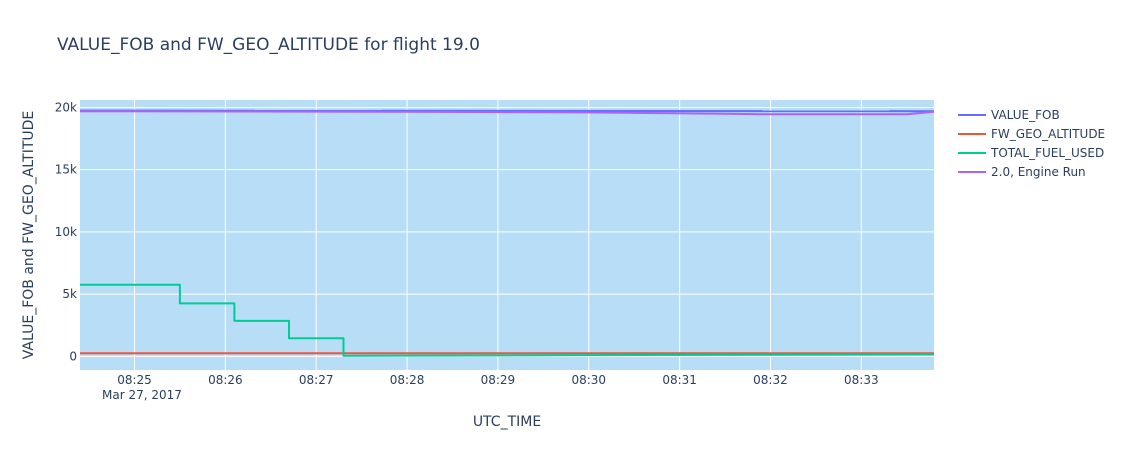 The width and height of the screenshot is (1128, 450). What do you see at coordinates (861, 380) in the screenshot?
I see `x-tick-label: 08:33` at bounding box center [861, 380].